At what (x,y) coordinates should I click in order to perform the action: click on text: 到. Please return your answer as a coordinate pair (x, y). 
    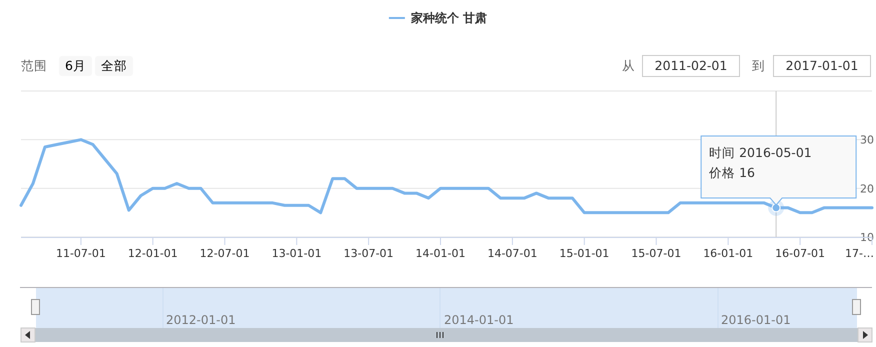
    Looking at the image, I should click on (758, 65).